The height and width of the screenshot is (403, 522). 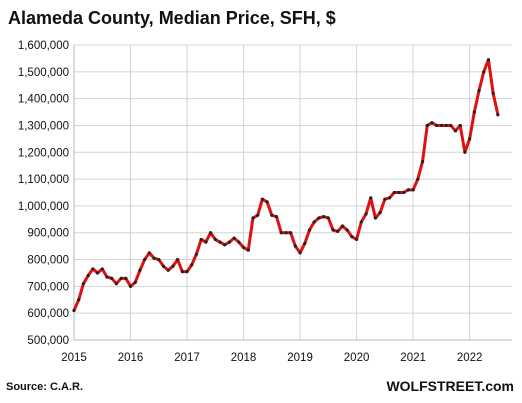 I want to click on y-tick-label: 1,100,000, so click(x=43, y=180).